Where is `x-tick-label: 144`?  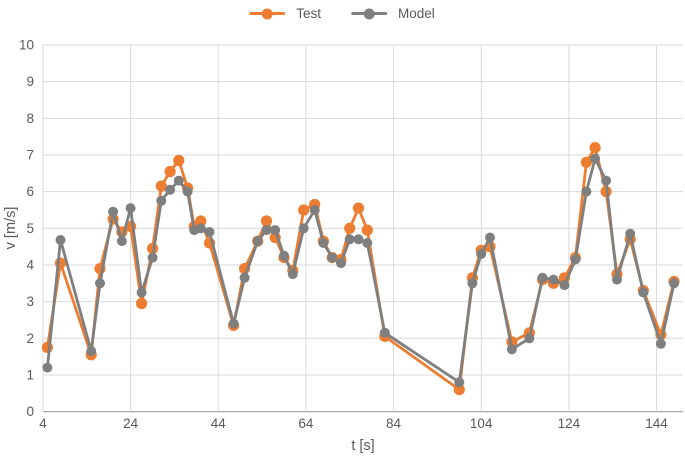 x-tick-label: 144 is located at coordinates (656, 423).